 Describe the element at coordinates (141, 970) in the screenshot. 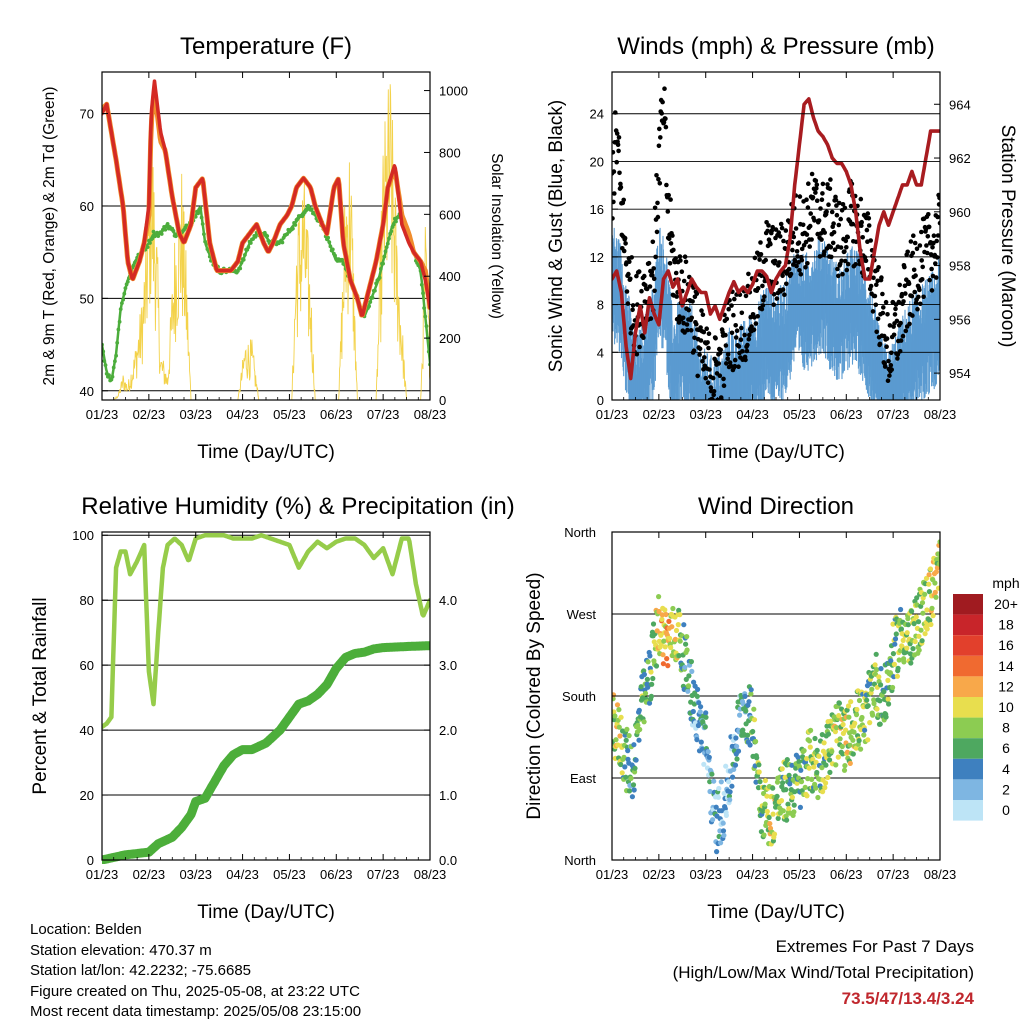

I see `latlon-text: Station lat/lon: 42.2232; -75.6685` at that location.